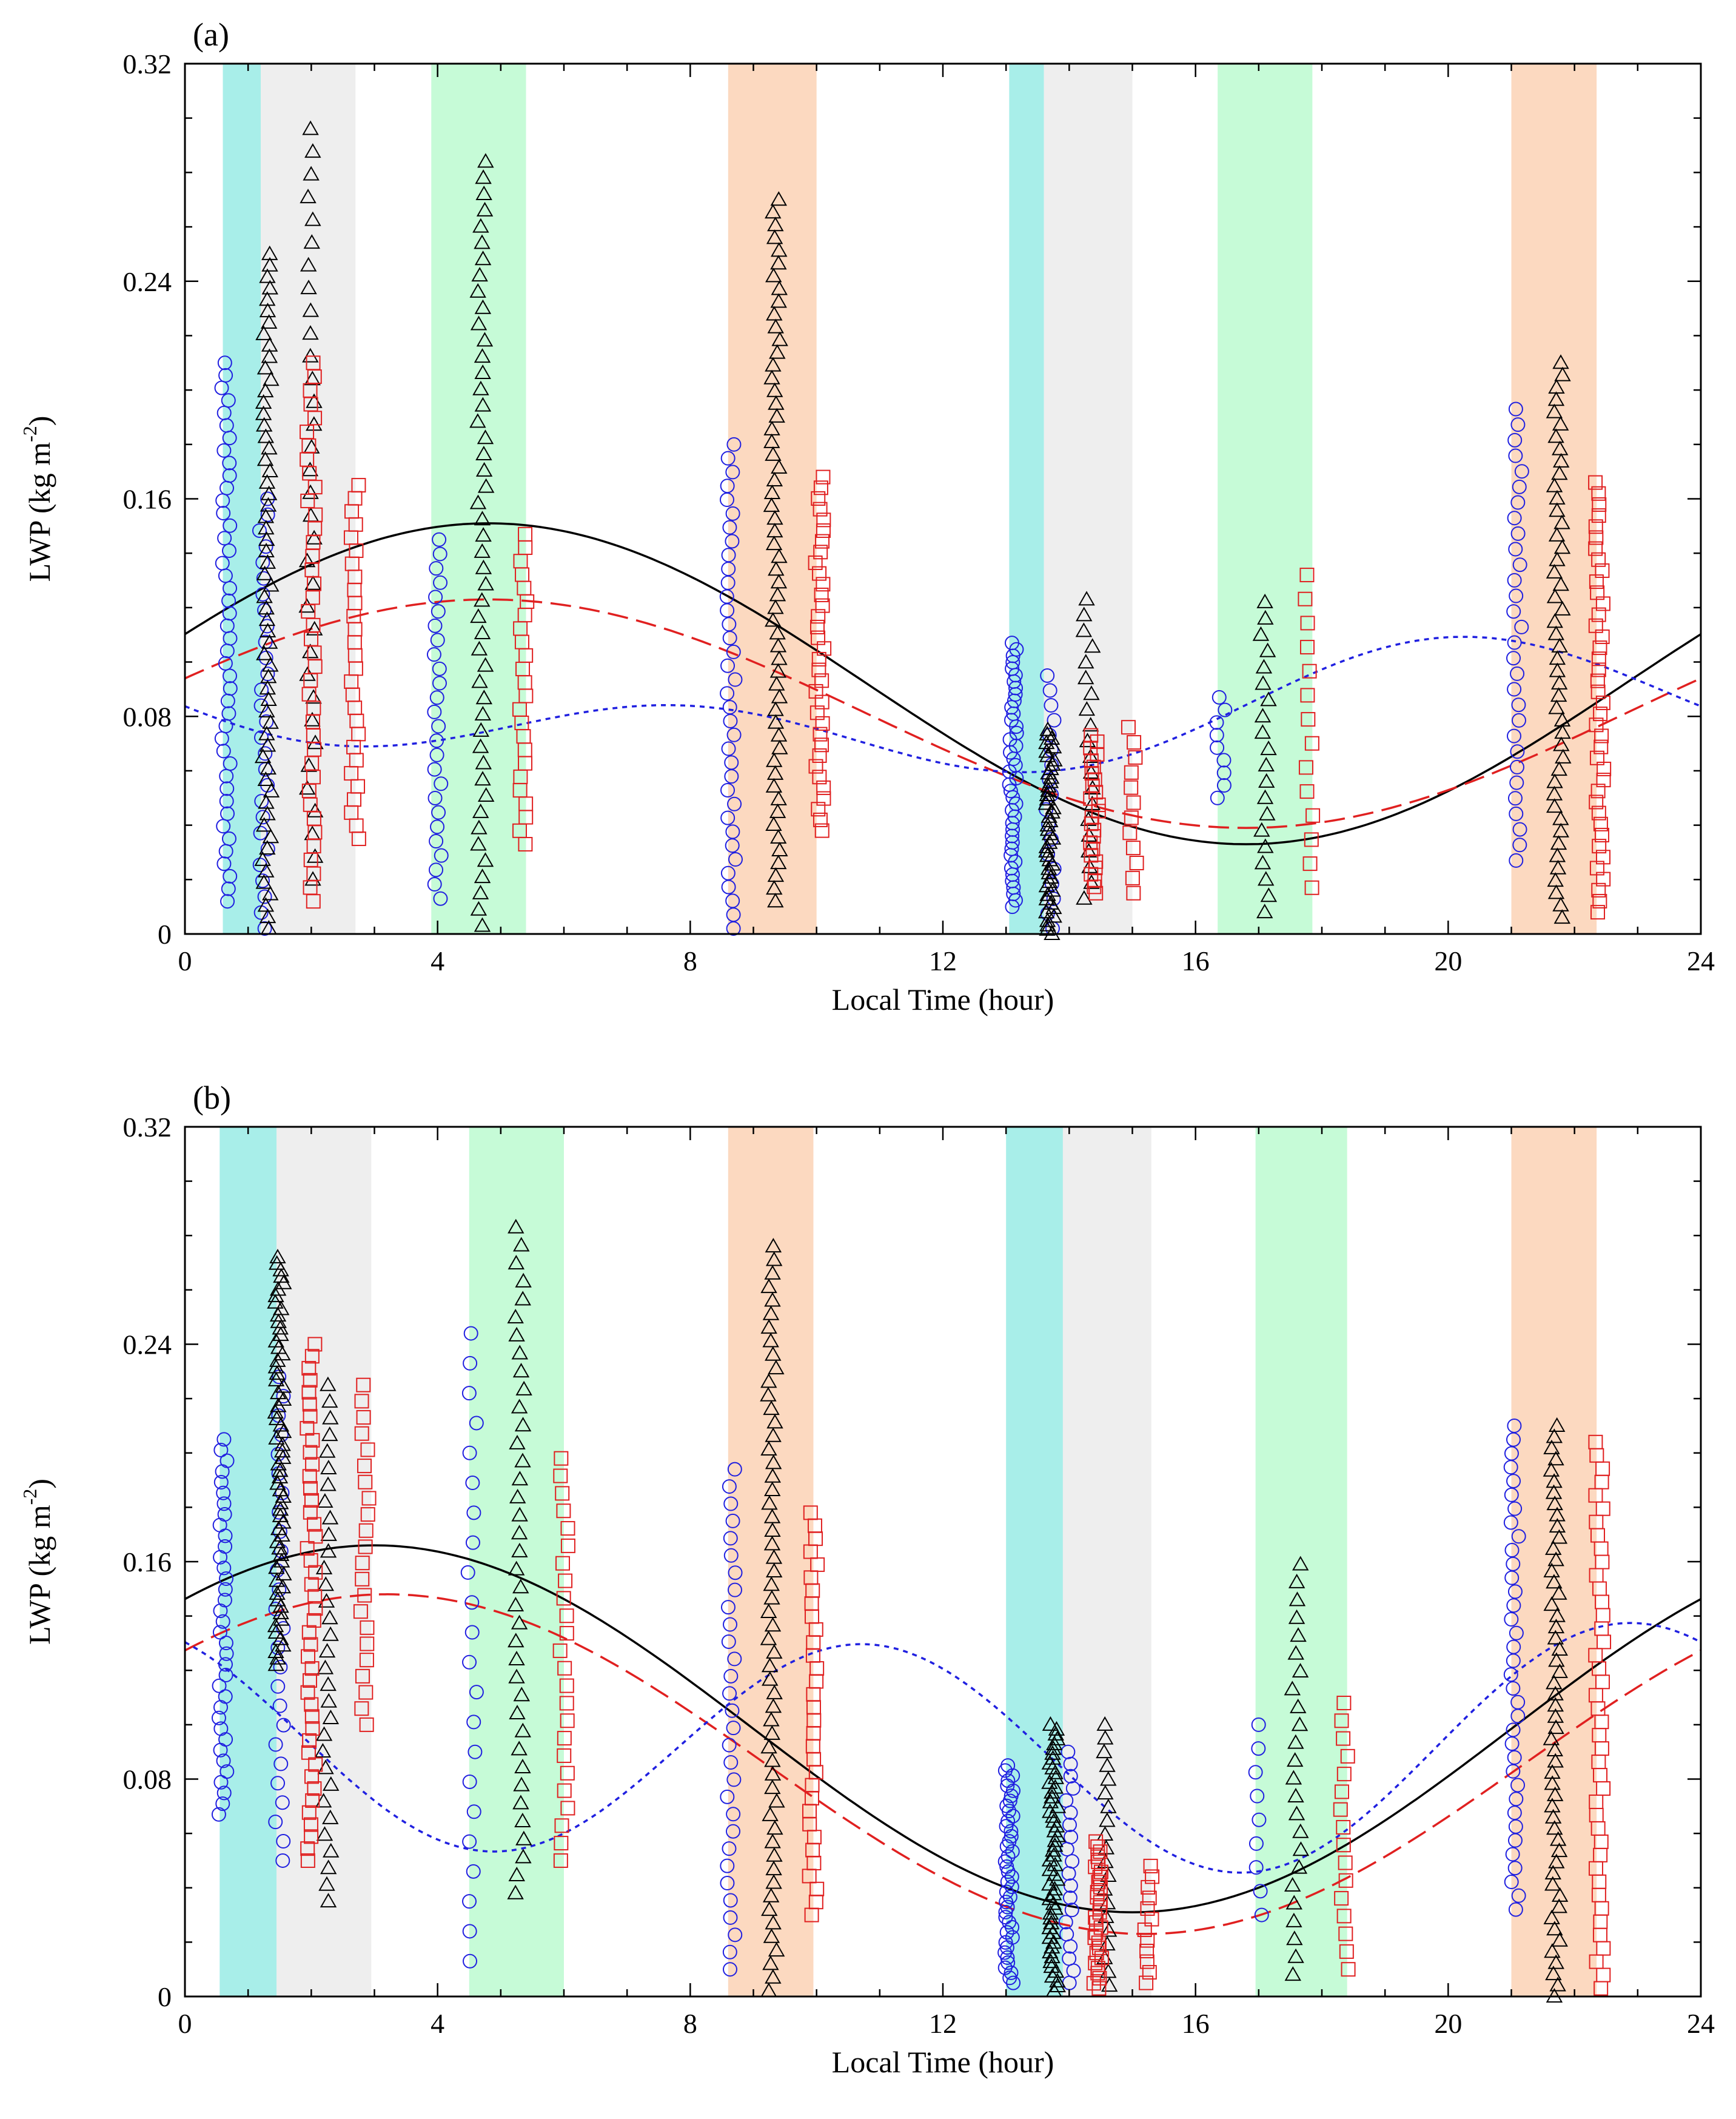 This screenshot has width=1736, height=2119. Describe the element at coordinates (39, 1484) in the screenshot. I see `y-axis-title-close: )` at that location.